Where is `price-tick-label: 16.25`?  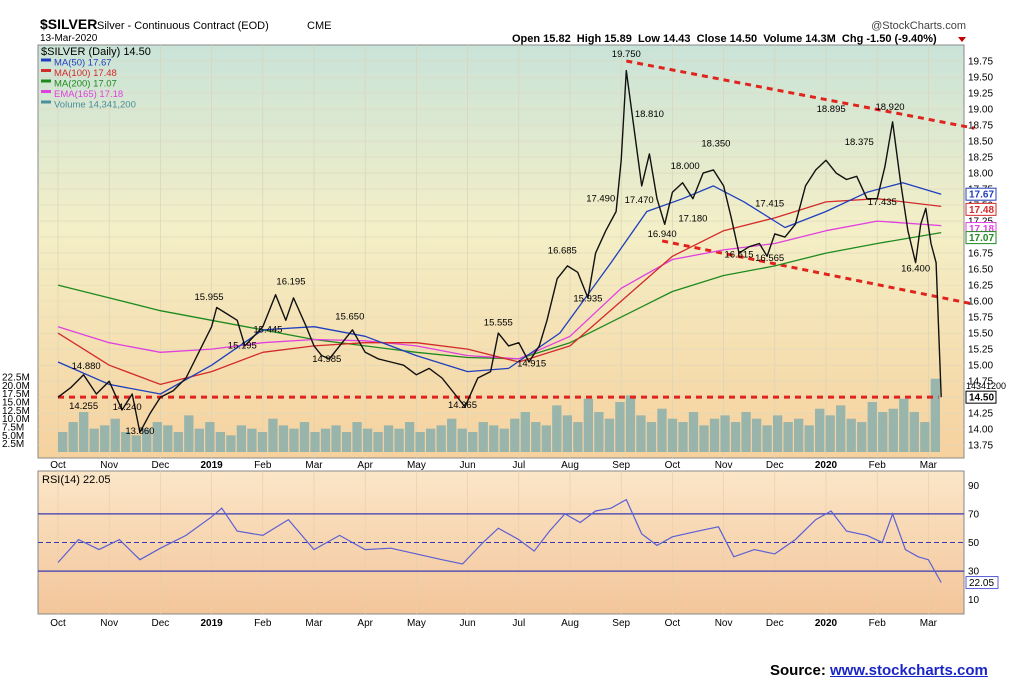
price-tick-label: 16.25 is located at coordinates (980, 286).